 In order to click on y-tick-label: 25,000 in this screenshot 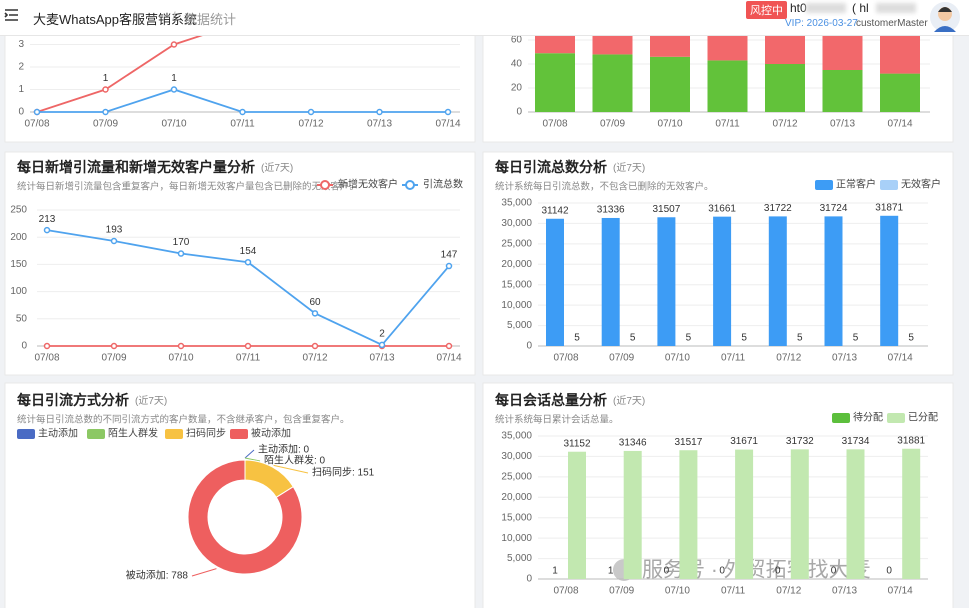, I will do `click(516, 243)`.